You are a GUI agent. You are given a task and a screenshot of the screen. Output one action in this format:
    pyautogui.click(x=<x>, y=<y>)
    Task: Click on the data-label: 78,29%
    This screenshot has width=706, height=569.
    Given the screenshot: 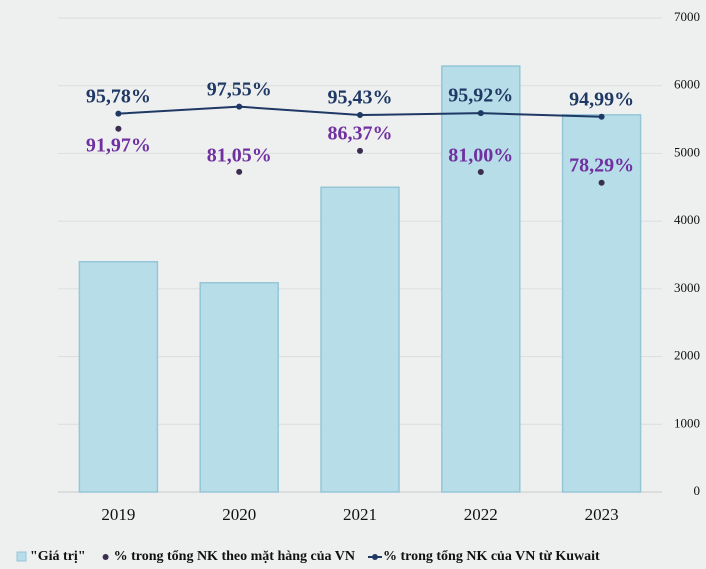 What is the action you would take?
    pyautogui.click(x=601, y=165)
    